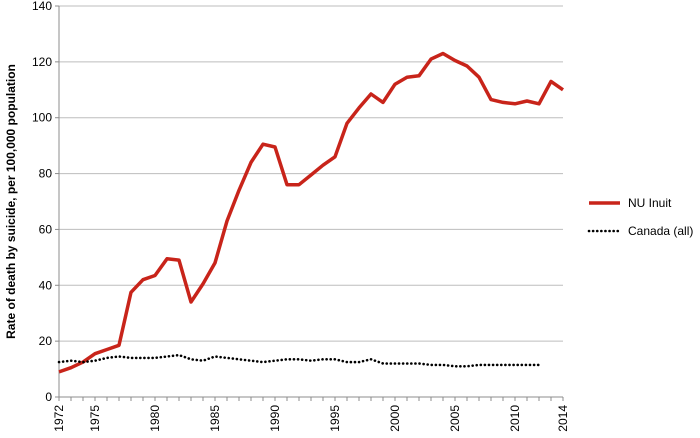  What do you see at coordinates (42, 6) in the screenshot?
I see `y-tick-label: 140` at bounding box center [42, 6].